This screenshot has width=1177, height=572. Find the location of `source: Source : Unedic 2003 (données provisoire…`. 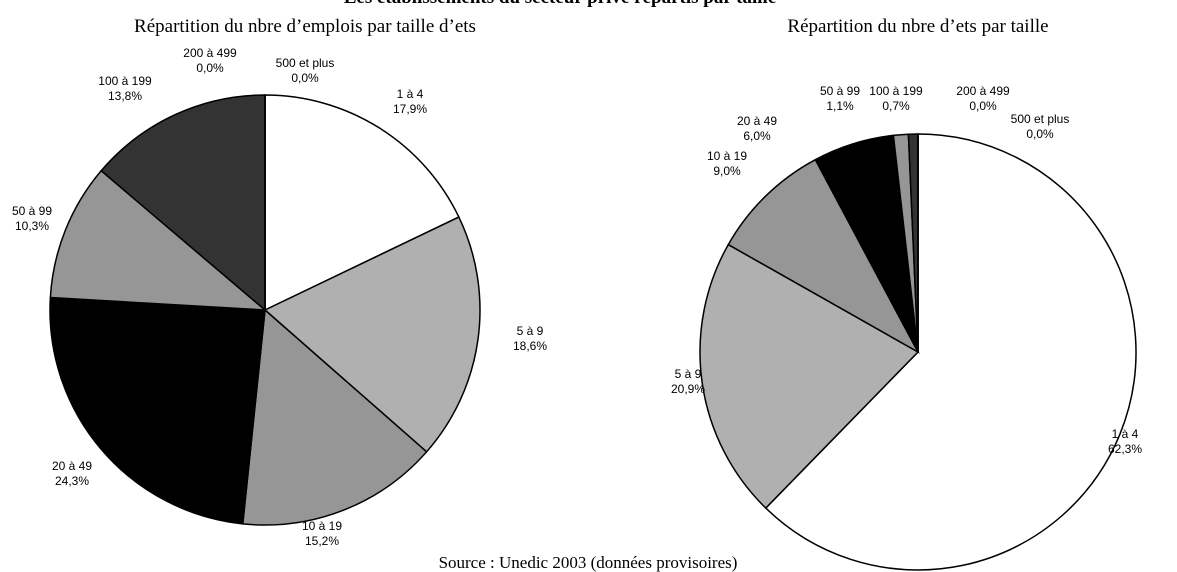

source: Source : Unedic 2003 (données provisoire… is located at coordinates (588, 562).